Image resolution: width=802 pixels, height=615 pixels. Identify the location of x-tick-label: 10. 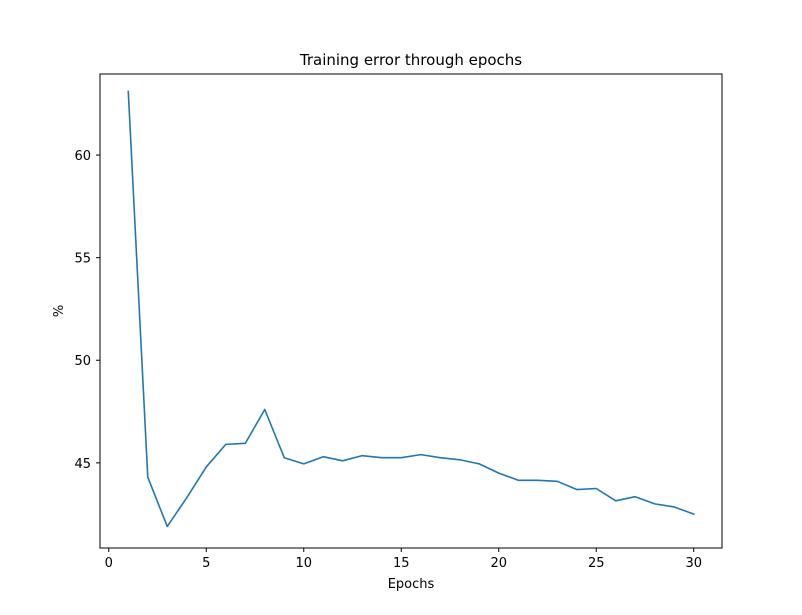
(303, 563).